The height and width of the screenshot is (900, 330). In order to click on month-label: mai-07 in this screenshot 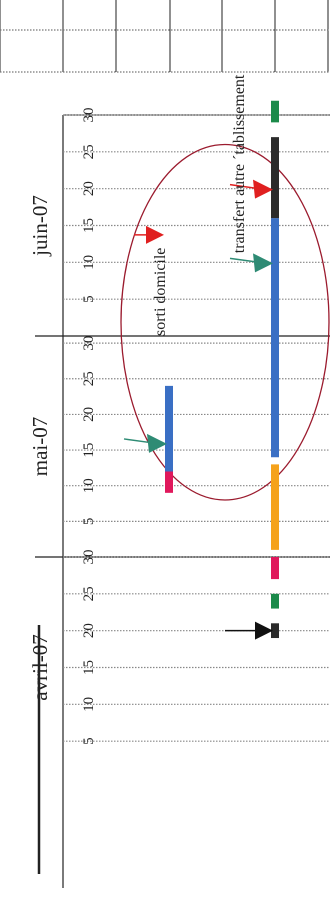, I will do `click(40, 446)`.